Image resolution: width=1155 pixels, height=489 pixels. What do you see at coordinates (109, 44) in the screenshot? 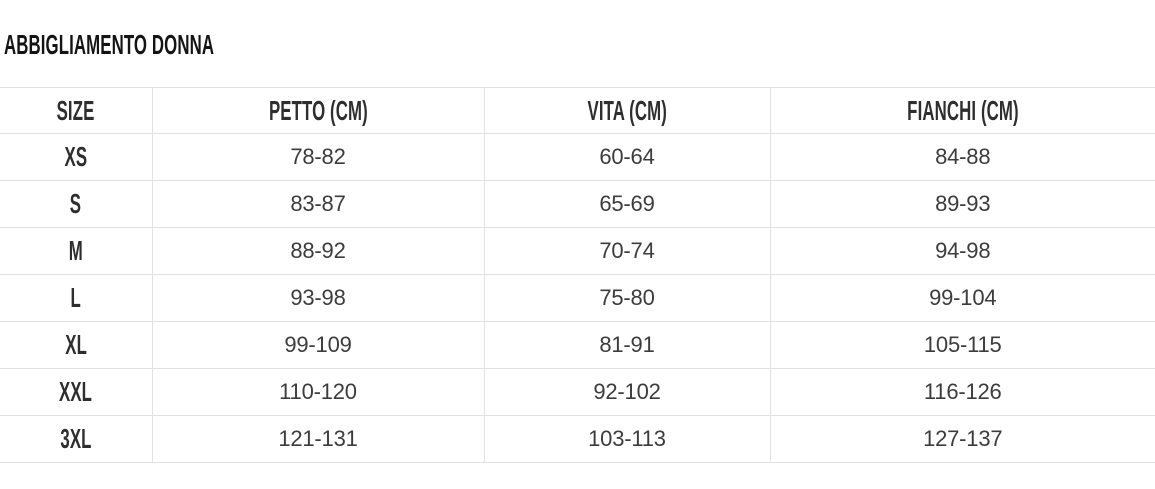
I see `page-title-text: ABBIGLIAMENTO DONNA` at bounding box center [109, 44].